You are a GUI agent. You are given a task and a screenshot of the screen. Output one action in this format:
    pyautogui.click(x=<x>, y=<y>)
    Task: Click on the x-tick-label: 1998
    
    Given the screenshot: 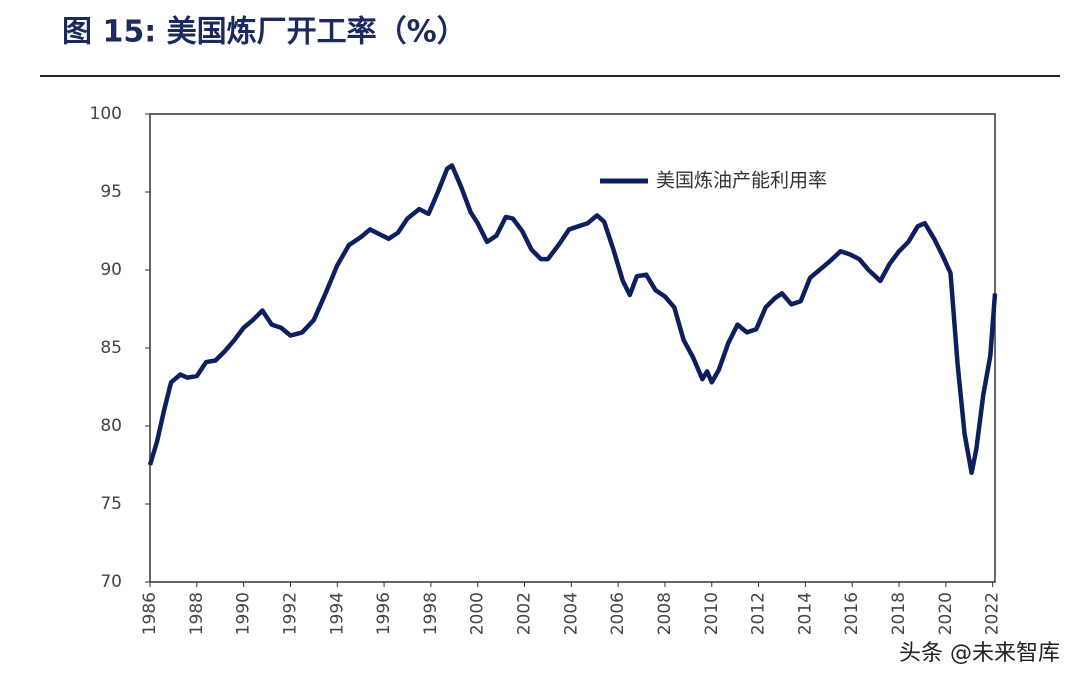 What is the action you would take?
    pyautogui.click(x=431, y=613)
    